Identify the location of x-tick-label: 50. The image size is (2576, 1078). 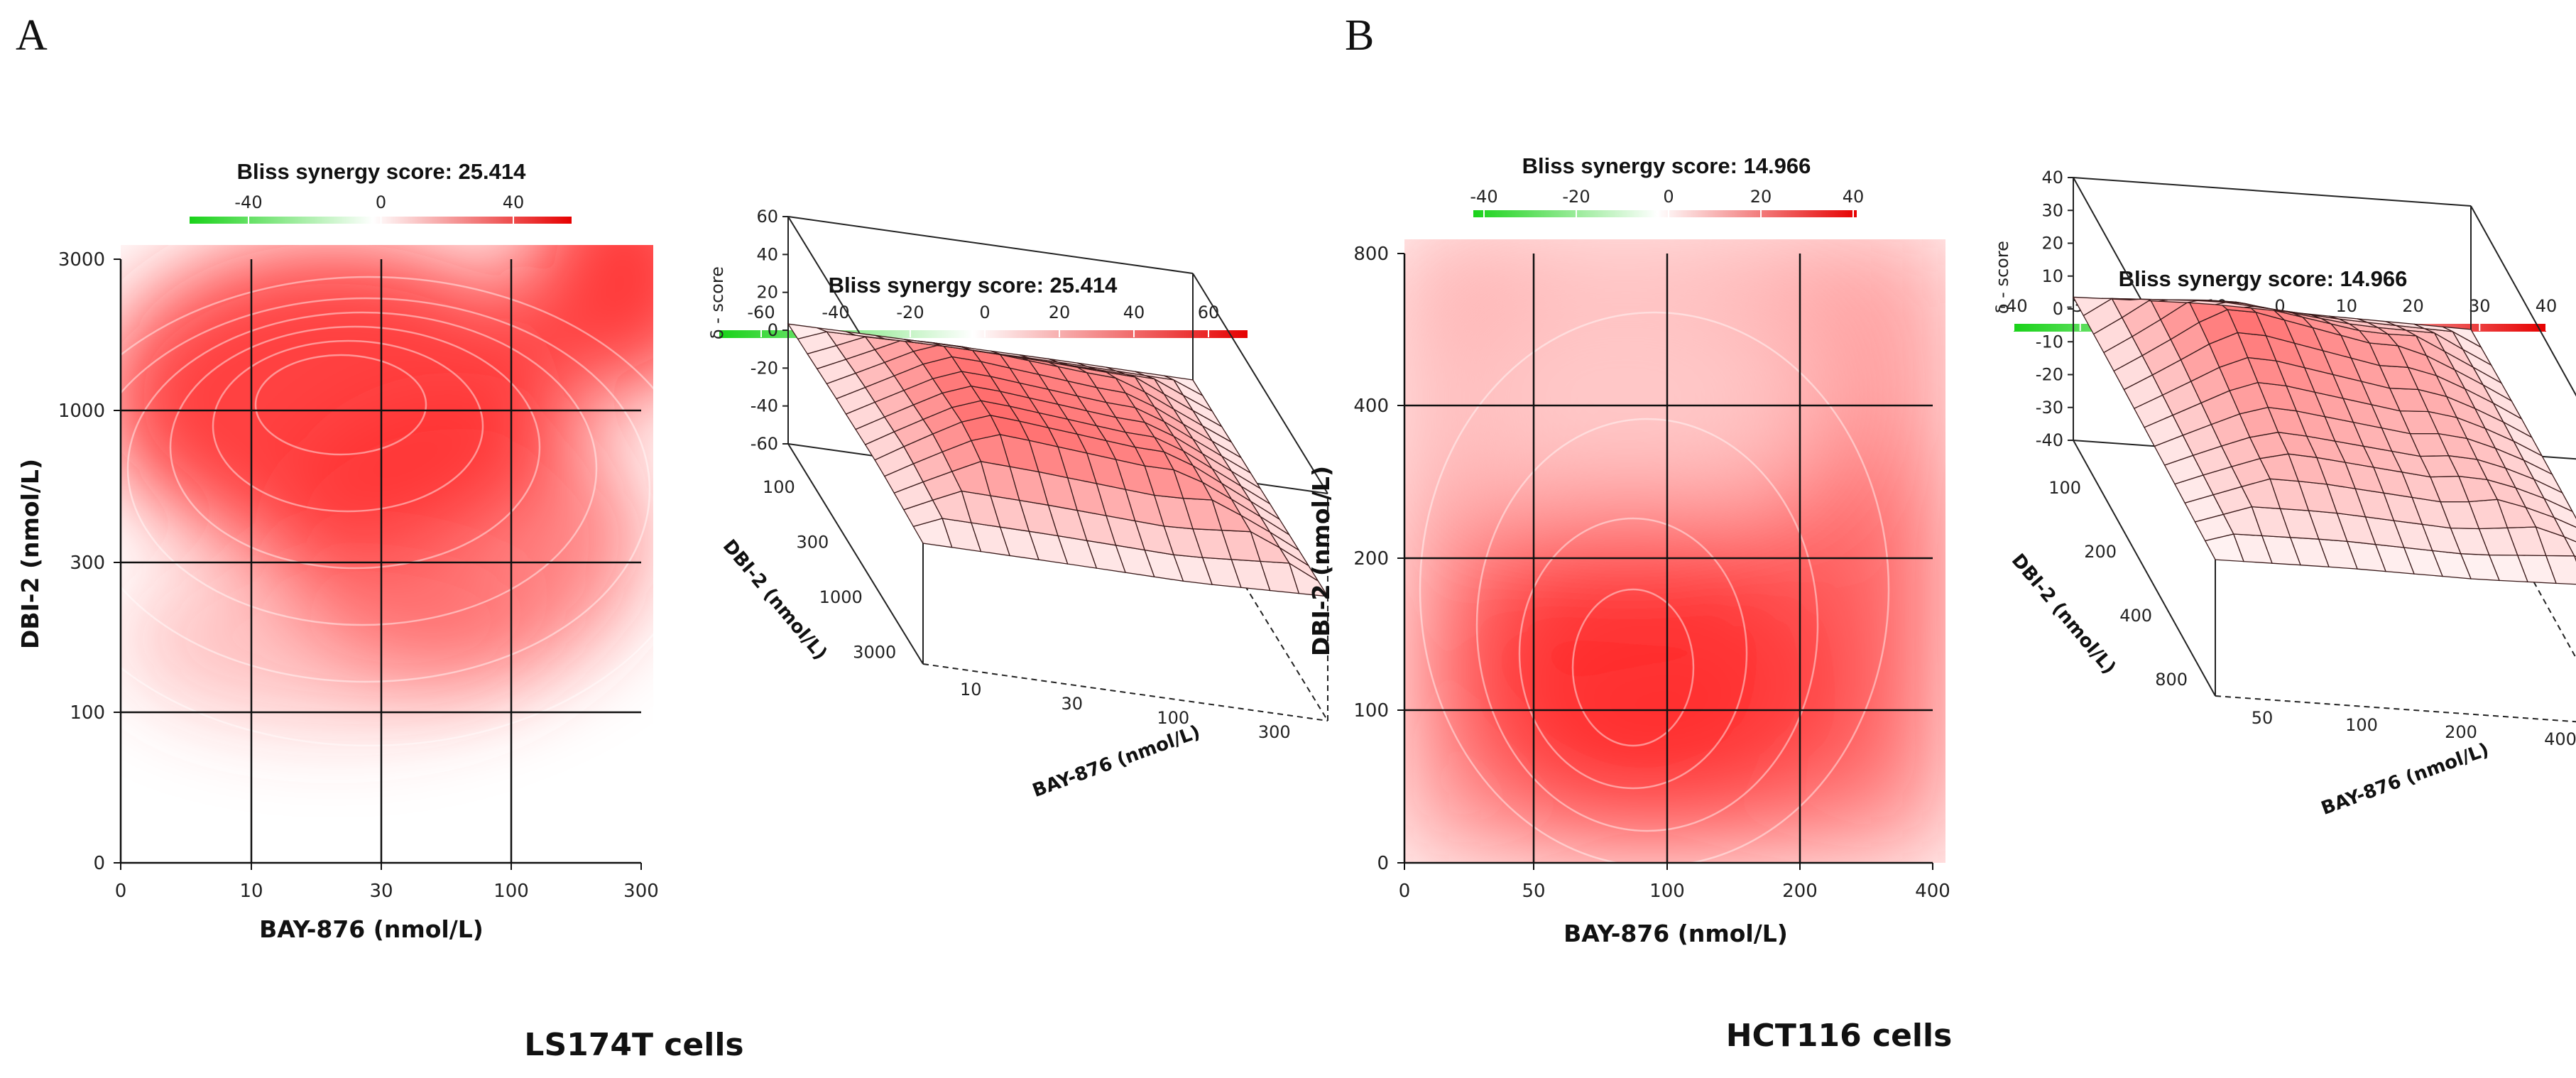
(1533, 892).